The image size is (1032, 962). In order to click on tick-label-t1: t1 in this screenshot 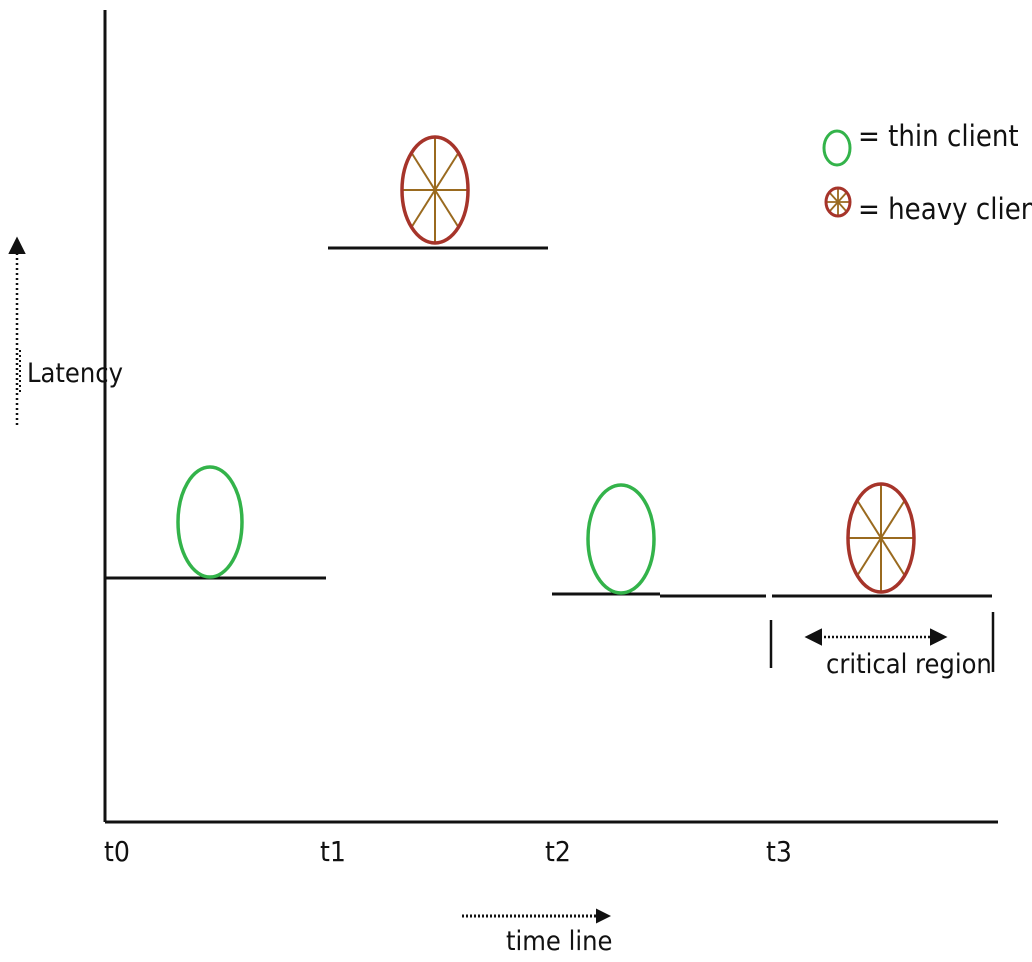, I will do `click(333, 851)`.